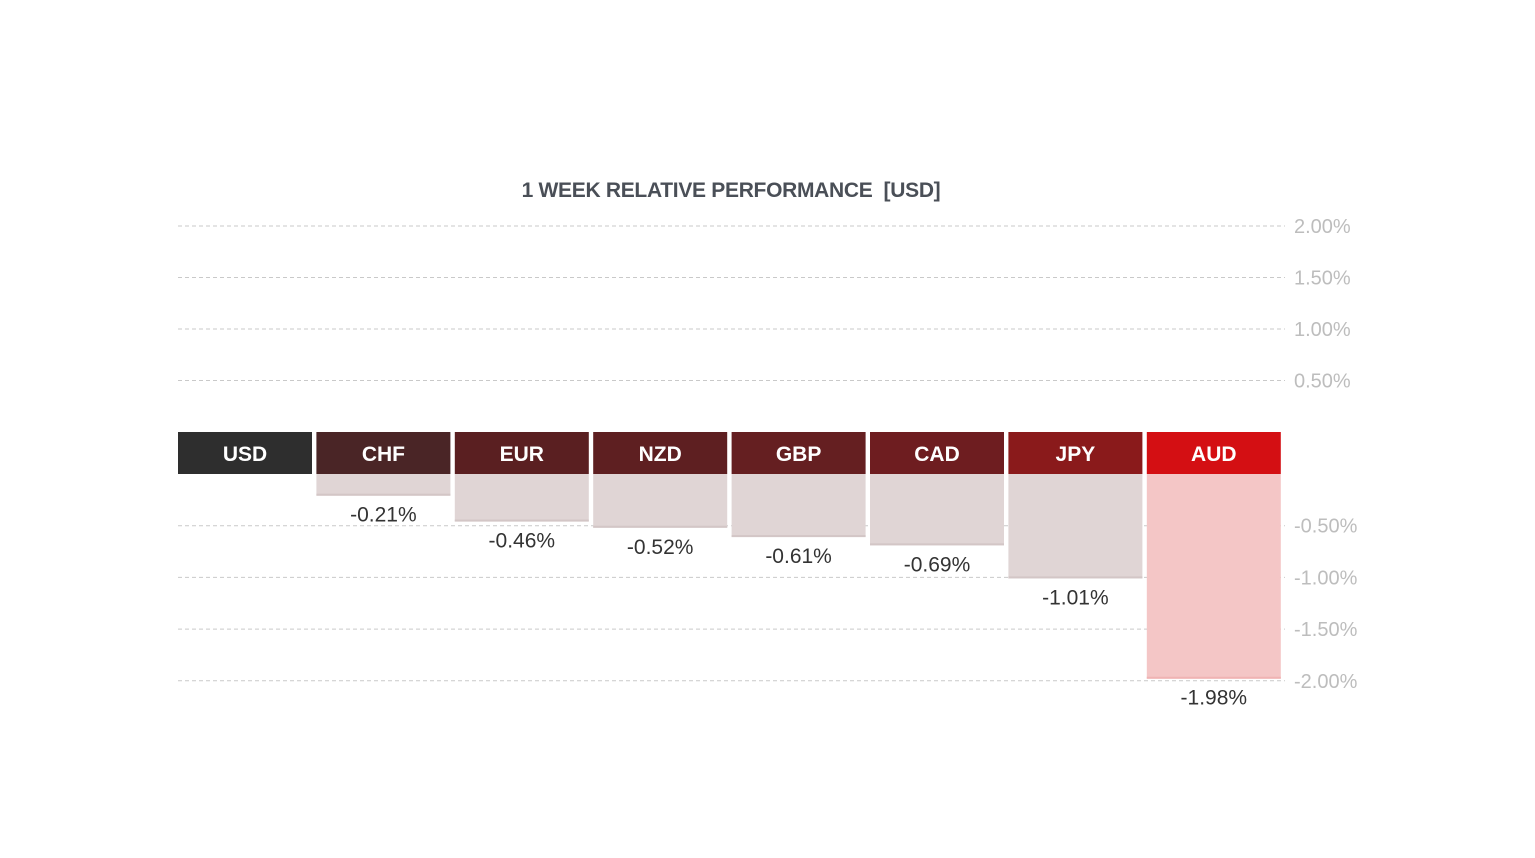  I want to click on category-label: EUR, so click(522, 454).